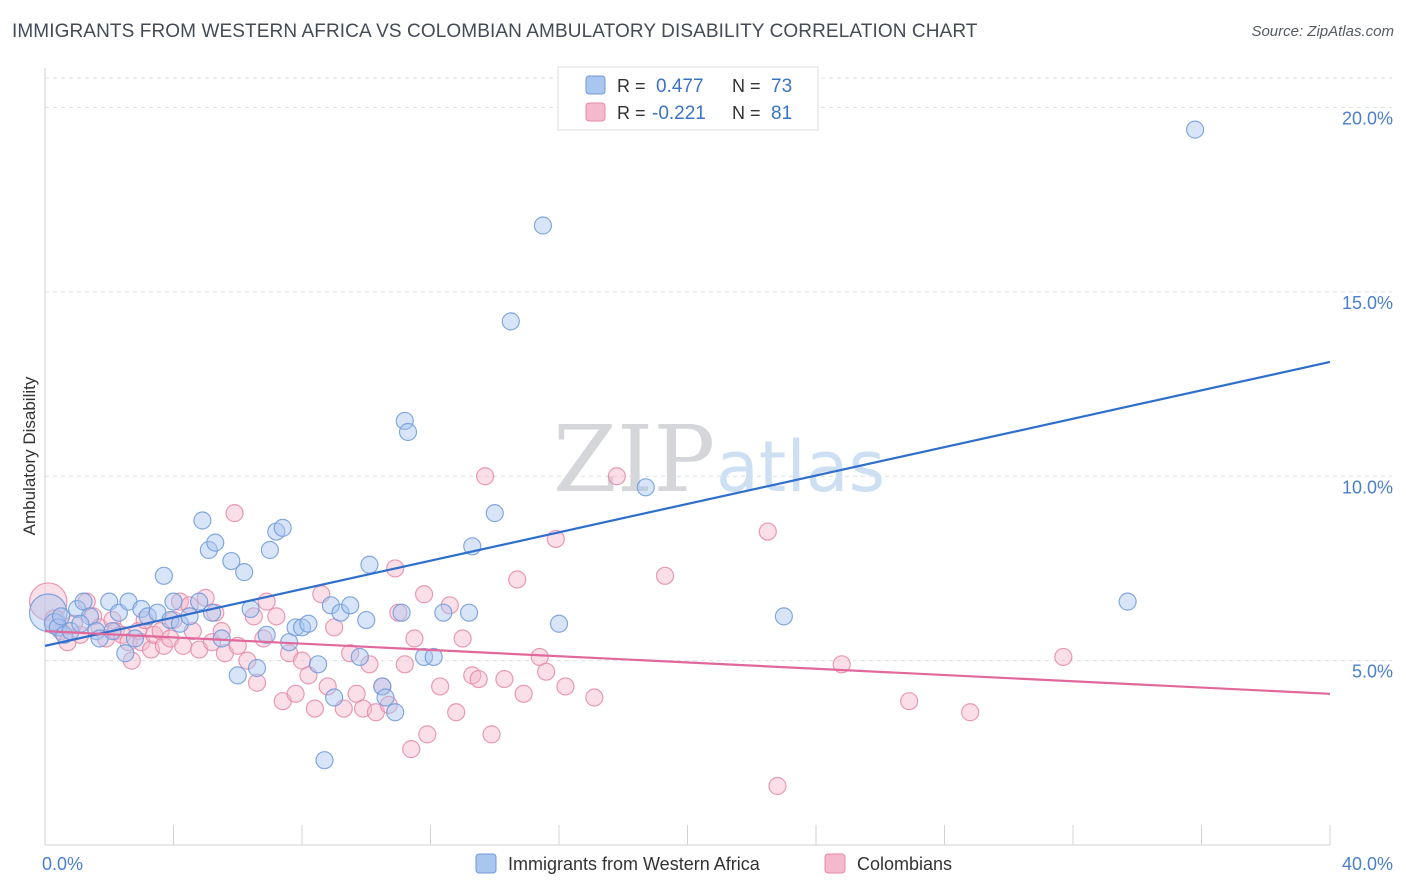  I want to click on correlation-legend: R = 0.477 N = 73 R = -0.221 N = 81, so click(688, 98).